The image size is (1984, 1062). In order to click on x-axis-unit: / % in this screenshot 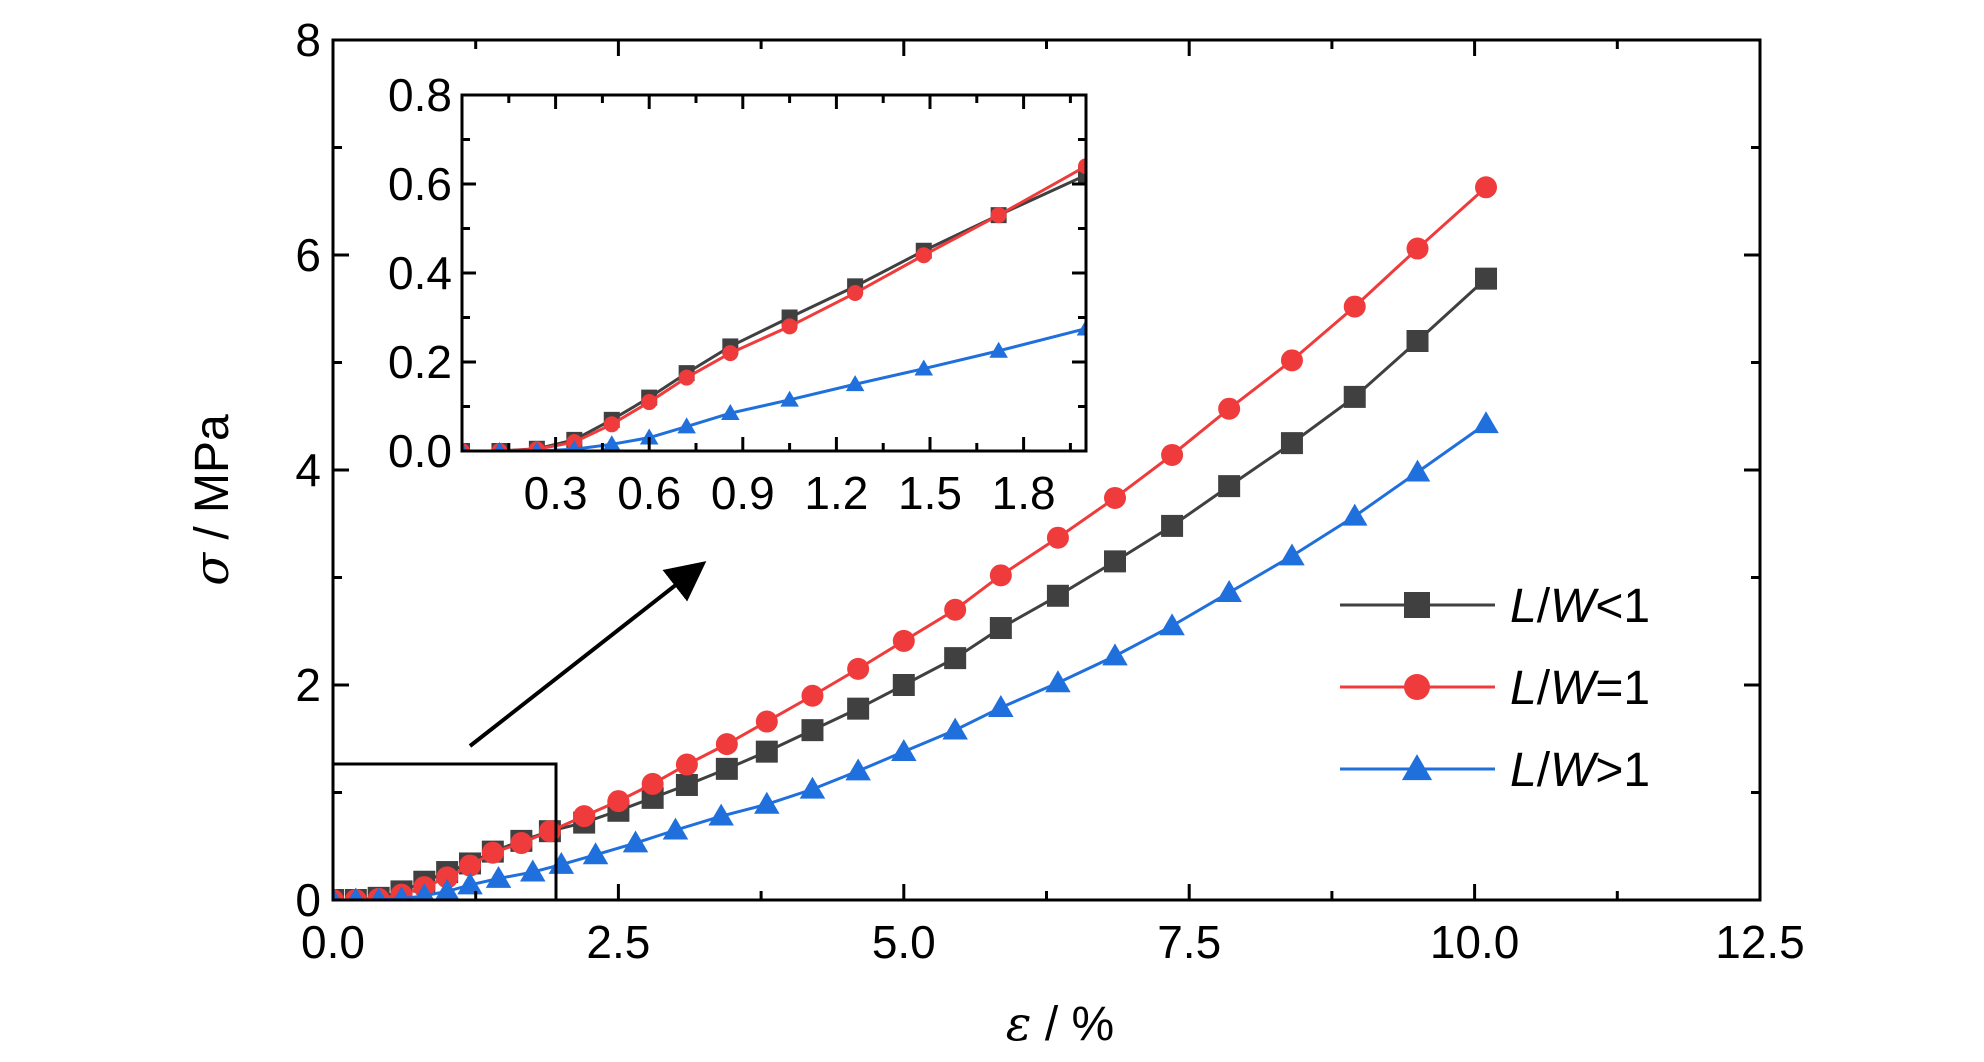, I will do `click(1073, 1024)`.